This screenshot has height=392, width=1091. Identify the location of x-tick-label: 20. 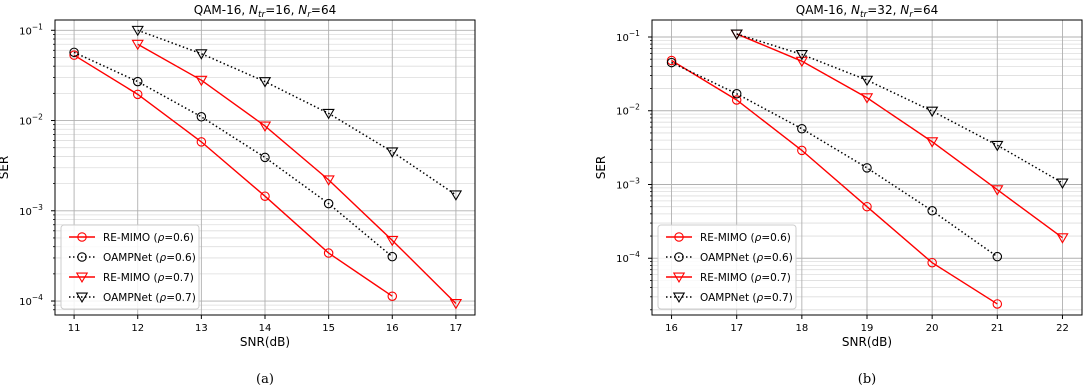
(932, 328).